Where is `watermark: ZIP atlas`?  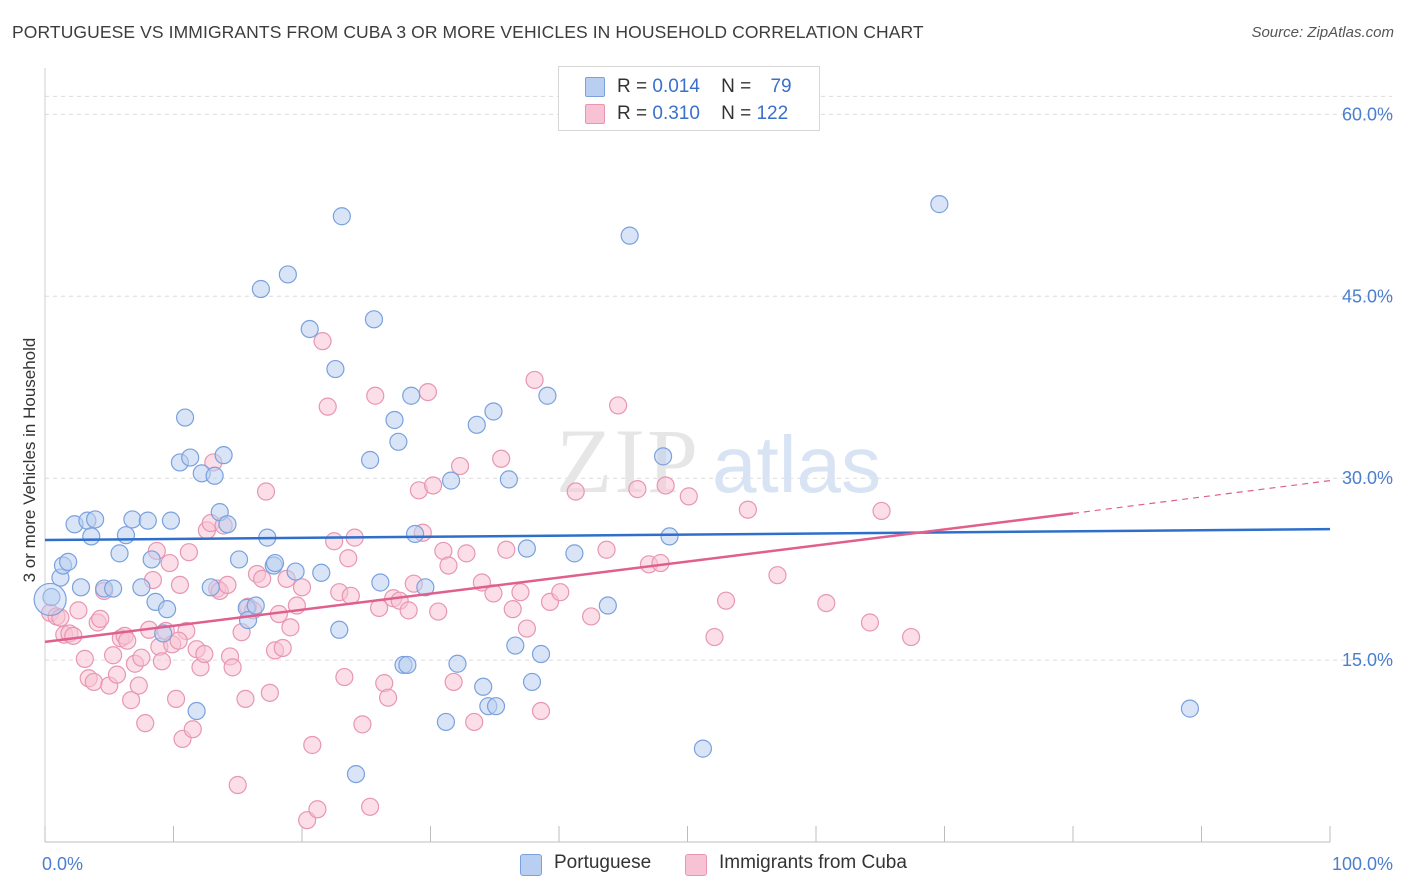 watermark: ZIP atlas is located at coordinates (718, 461).